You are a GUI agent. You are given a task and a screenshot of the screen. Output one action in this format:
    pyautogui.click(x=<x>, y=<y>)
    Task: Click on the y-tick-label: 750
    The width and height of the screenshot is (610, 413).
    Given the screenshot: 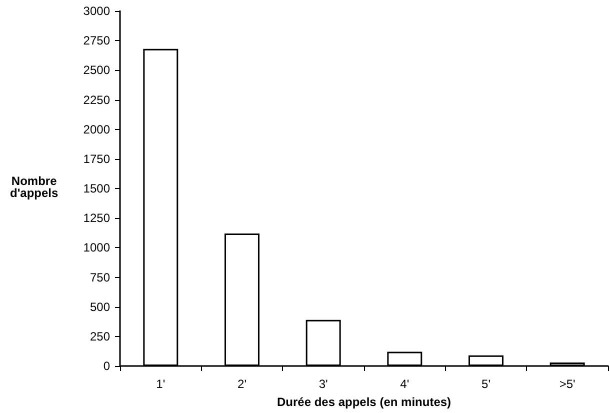 What is the action you would take?
    pyautogui.click(x=100, y=277)
    